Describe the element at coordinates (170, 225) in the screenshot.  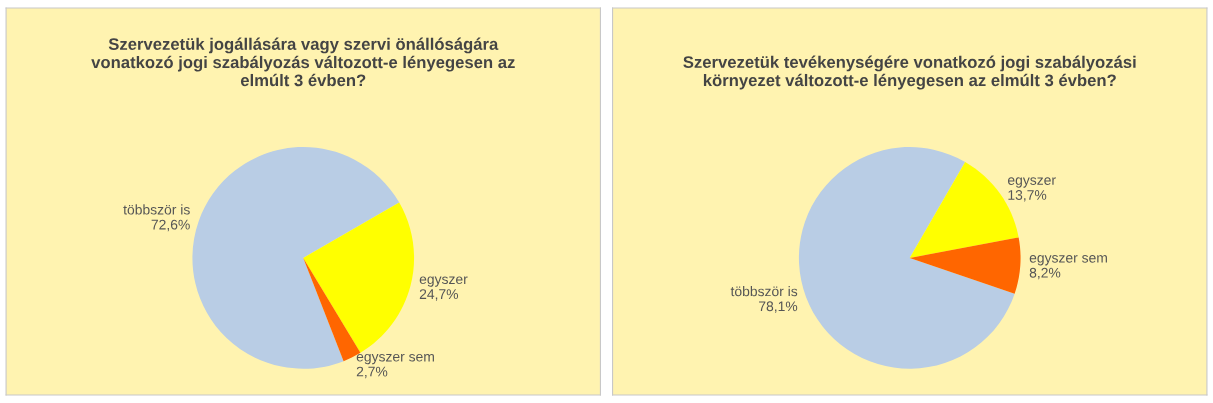
I see `data-label: 72,6%` at that location.